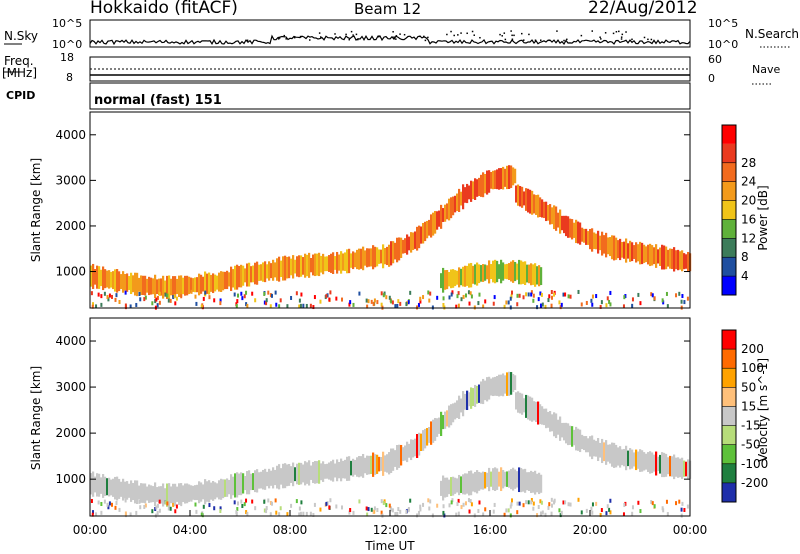 The width and height of the screenshot is (800, 554). What do you see at coordinates (70, 479) in the screenshot?
I see `y-tick-label: 1000` at bounding box center [70, 479].